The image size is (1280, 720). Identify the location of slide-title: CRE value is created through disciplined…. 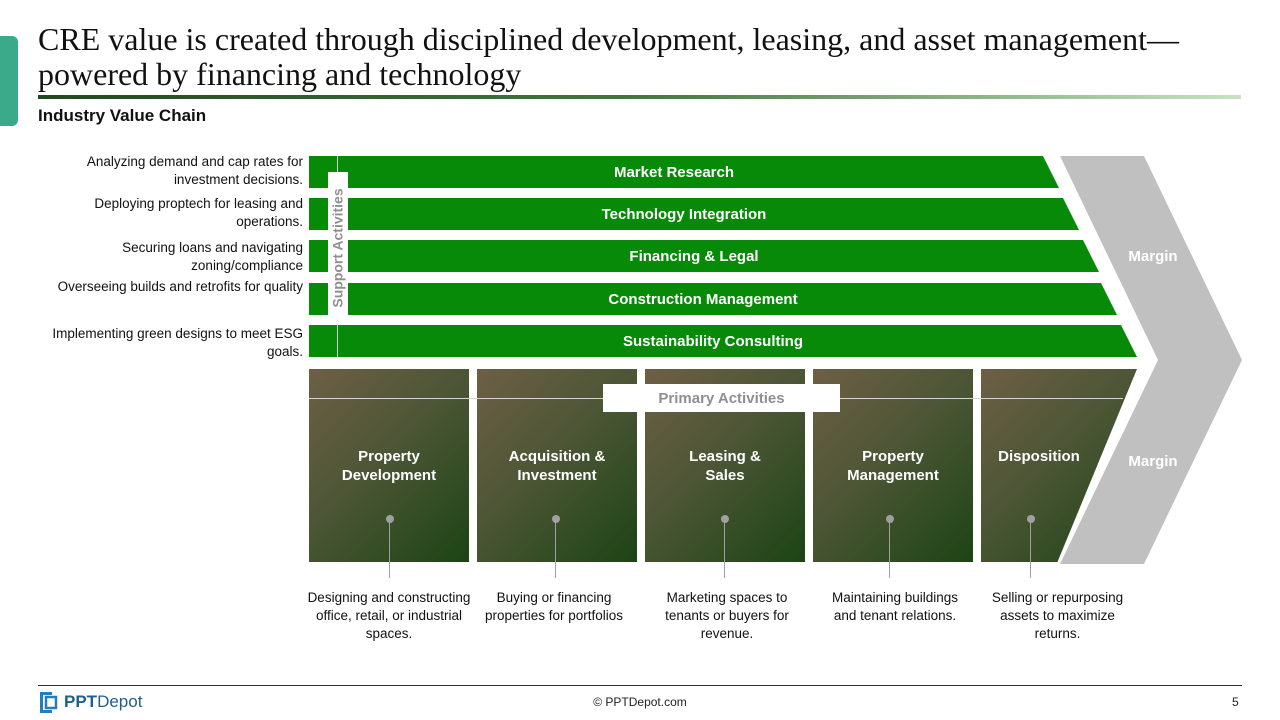
(609, 56).